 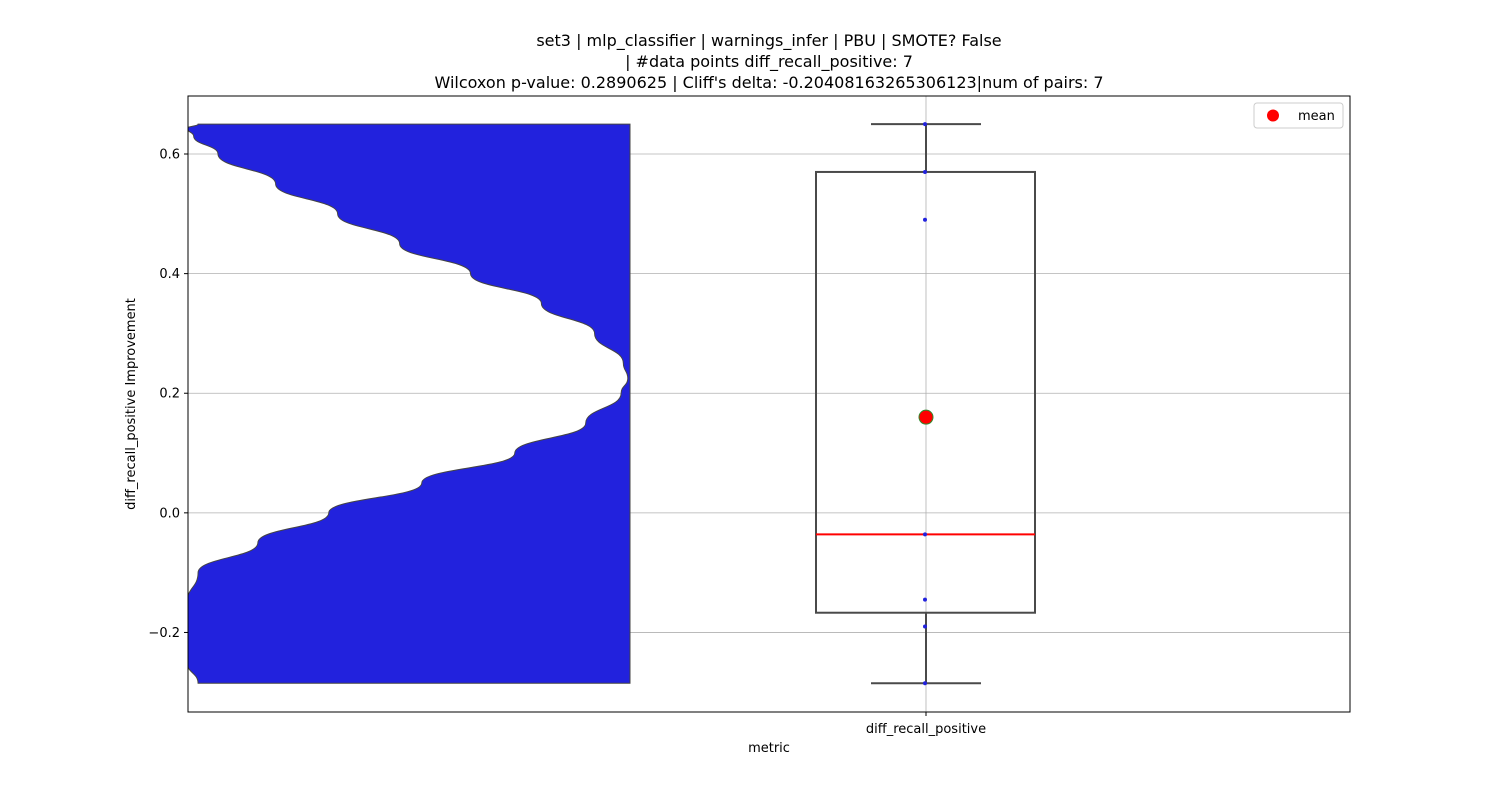 I want to click on mean-marker, so click(x=926, y=417).